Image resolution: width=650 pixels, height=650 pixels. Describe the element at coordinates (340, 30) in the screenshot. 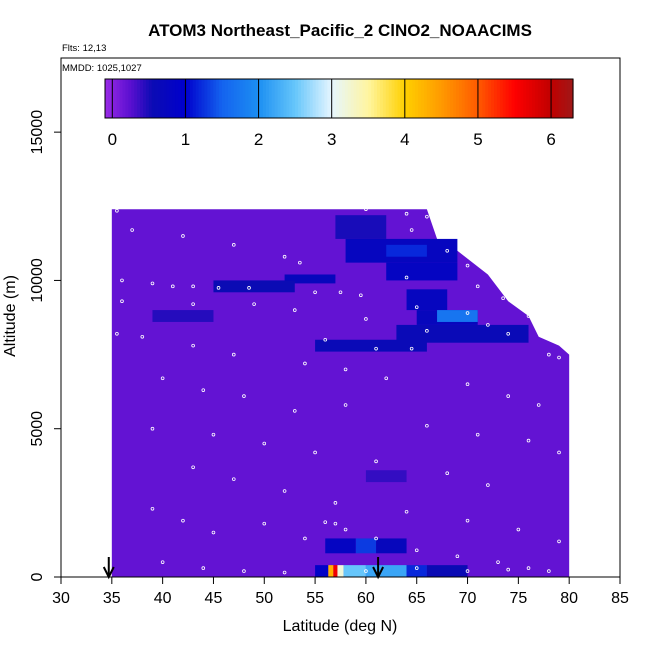

I see `chart-title: ATOM3 Northeast_Pacific_2 ClNO2_NOAACIMS` at that location.